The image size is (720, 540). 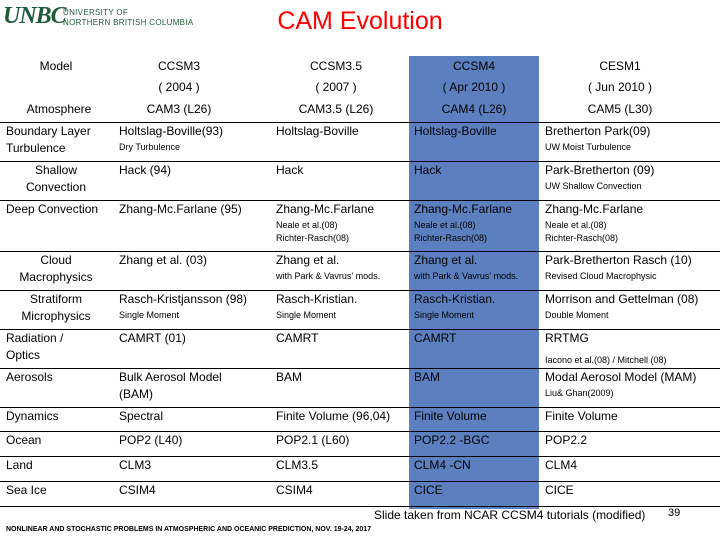 What do you see at coordinates (24, 440) in the screenshot?
I see `row-label: Ocean` at bounding box center [24, 440].